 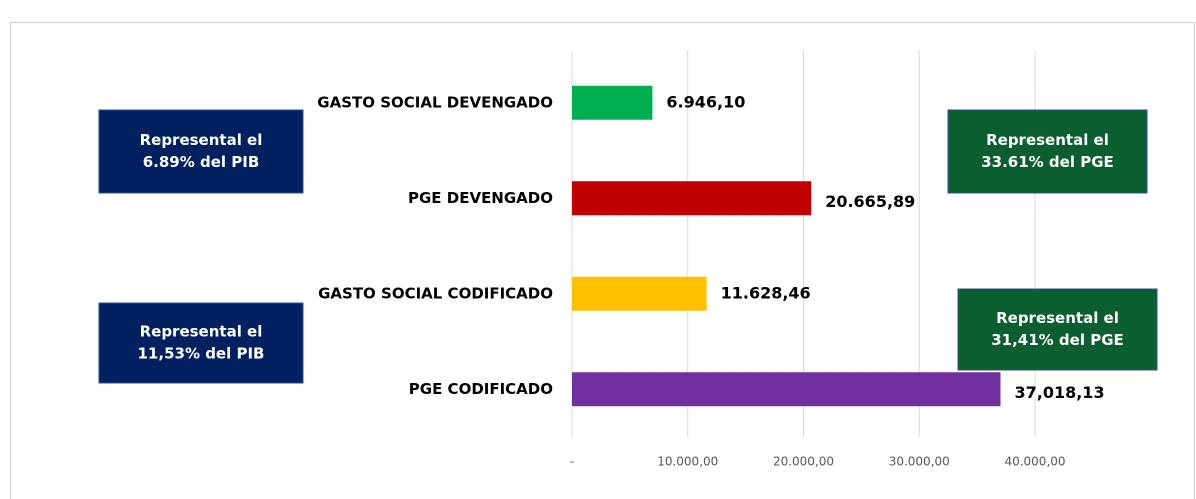 I want to click on x-tick-label: 20.000,00, so click(x=803, y=462).